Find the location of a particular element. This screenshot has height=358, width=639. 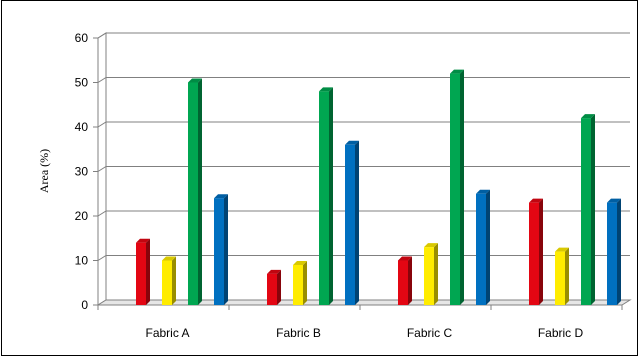

y-tick-labels: 0 10 20 30 40 50 60 is located at coordinates (82, 171).